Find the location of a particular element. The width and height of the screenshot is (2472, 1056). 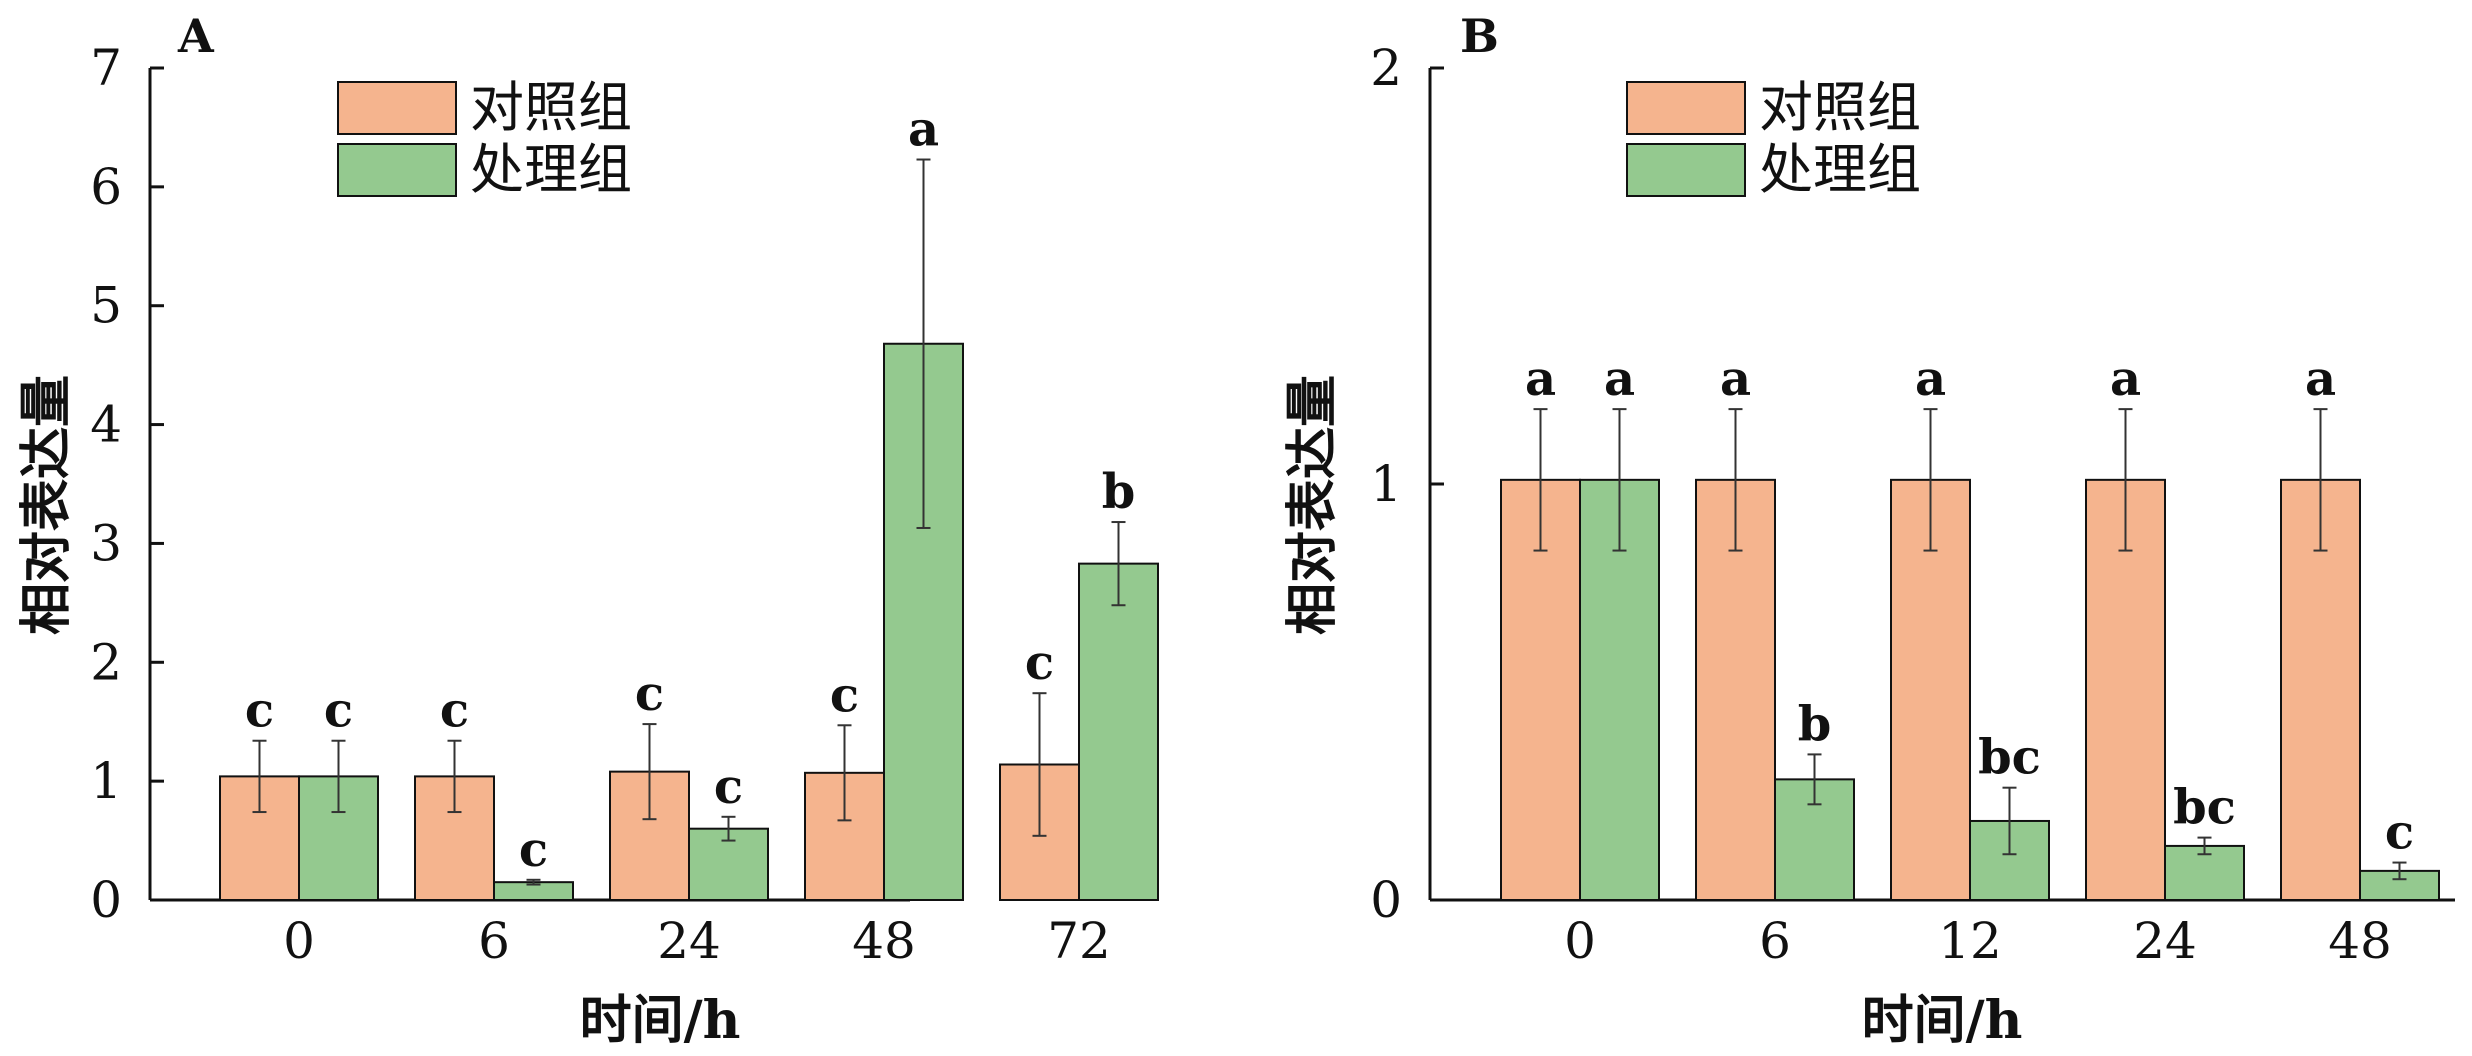

panel-a-y-tick-label: 1 is located at coordinates (106, 781).